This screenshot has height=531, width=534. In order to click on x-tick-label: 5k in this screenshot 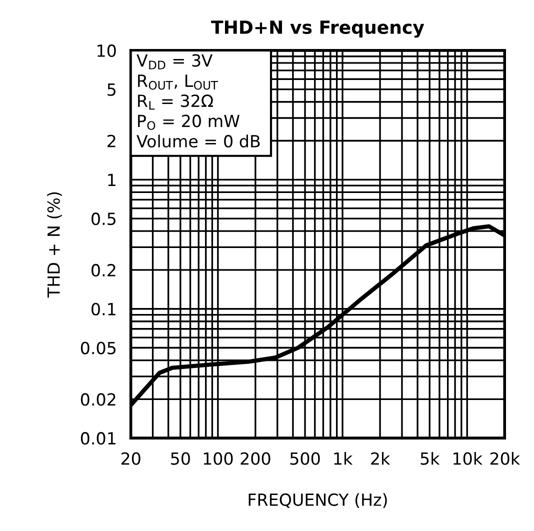, I will do `click(430, 458)`.